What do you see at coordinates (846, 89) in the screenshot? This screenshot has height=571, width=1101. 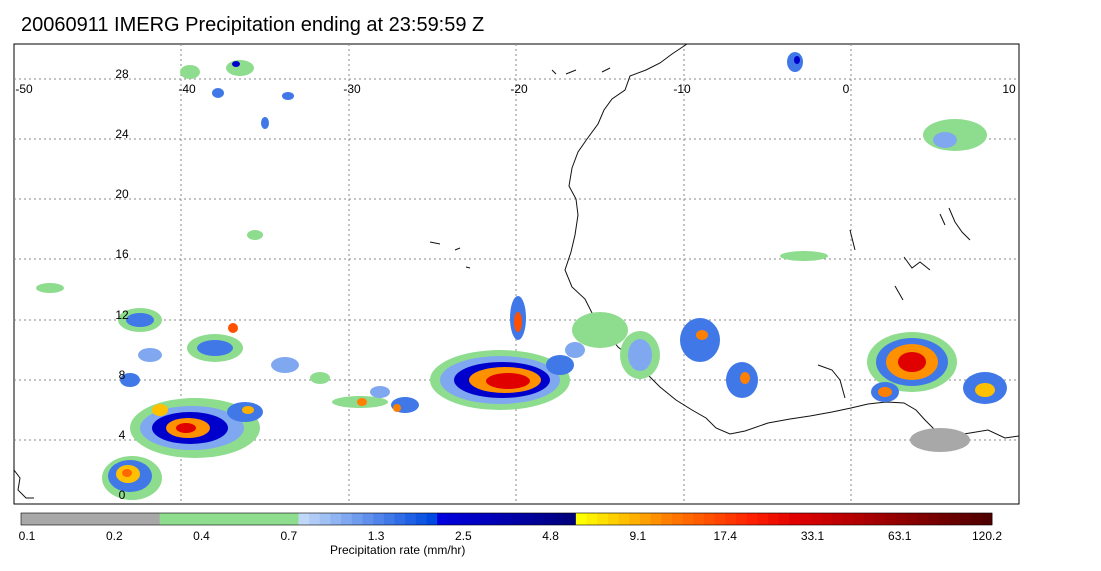 I see `lon-label-0: 0` at bounding box center [846, 89].